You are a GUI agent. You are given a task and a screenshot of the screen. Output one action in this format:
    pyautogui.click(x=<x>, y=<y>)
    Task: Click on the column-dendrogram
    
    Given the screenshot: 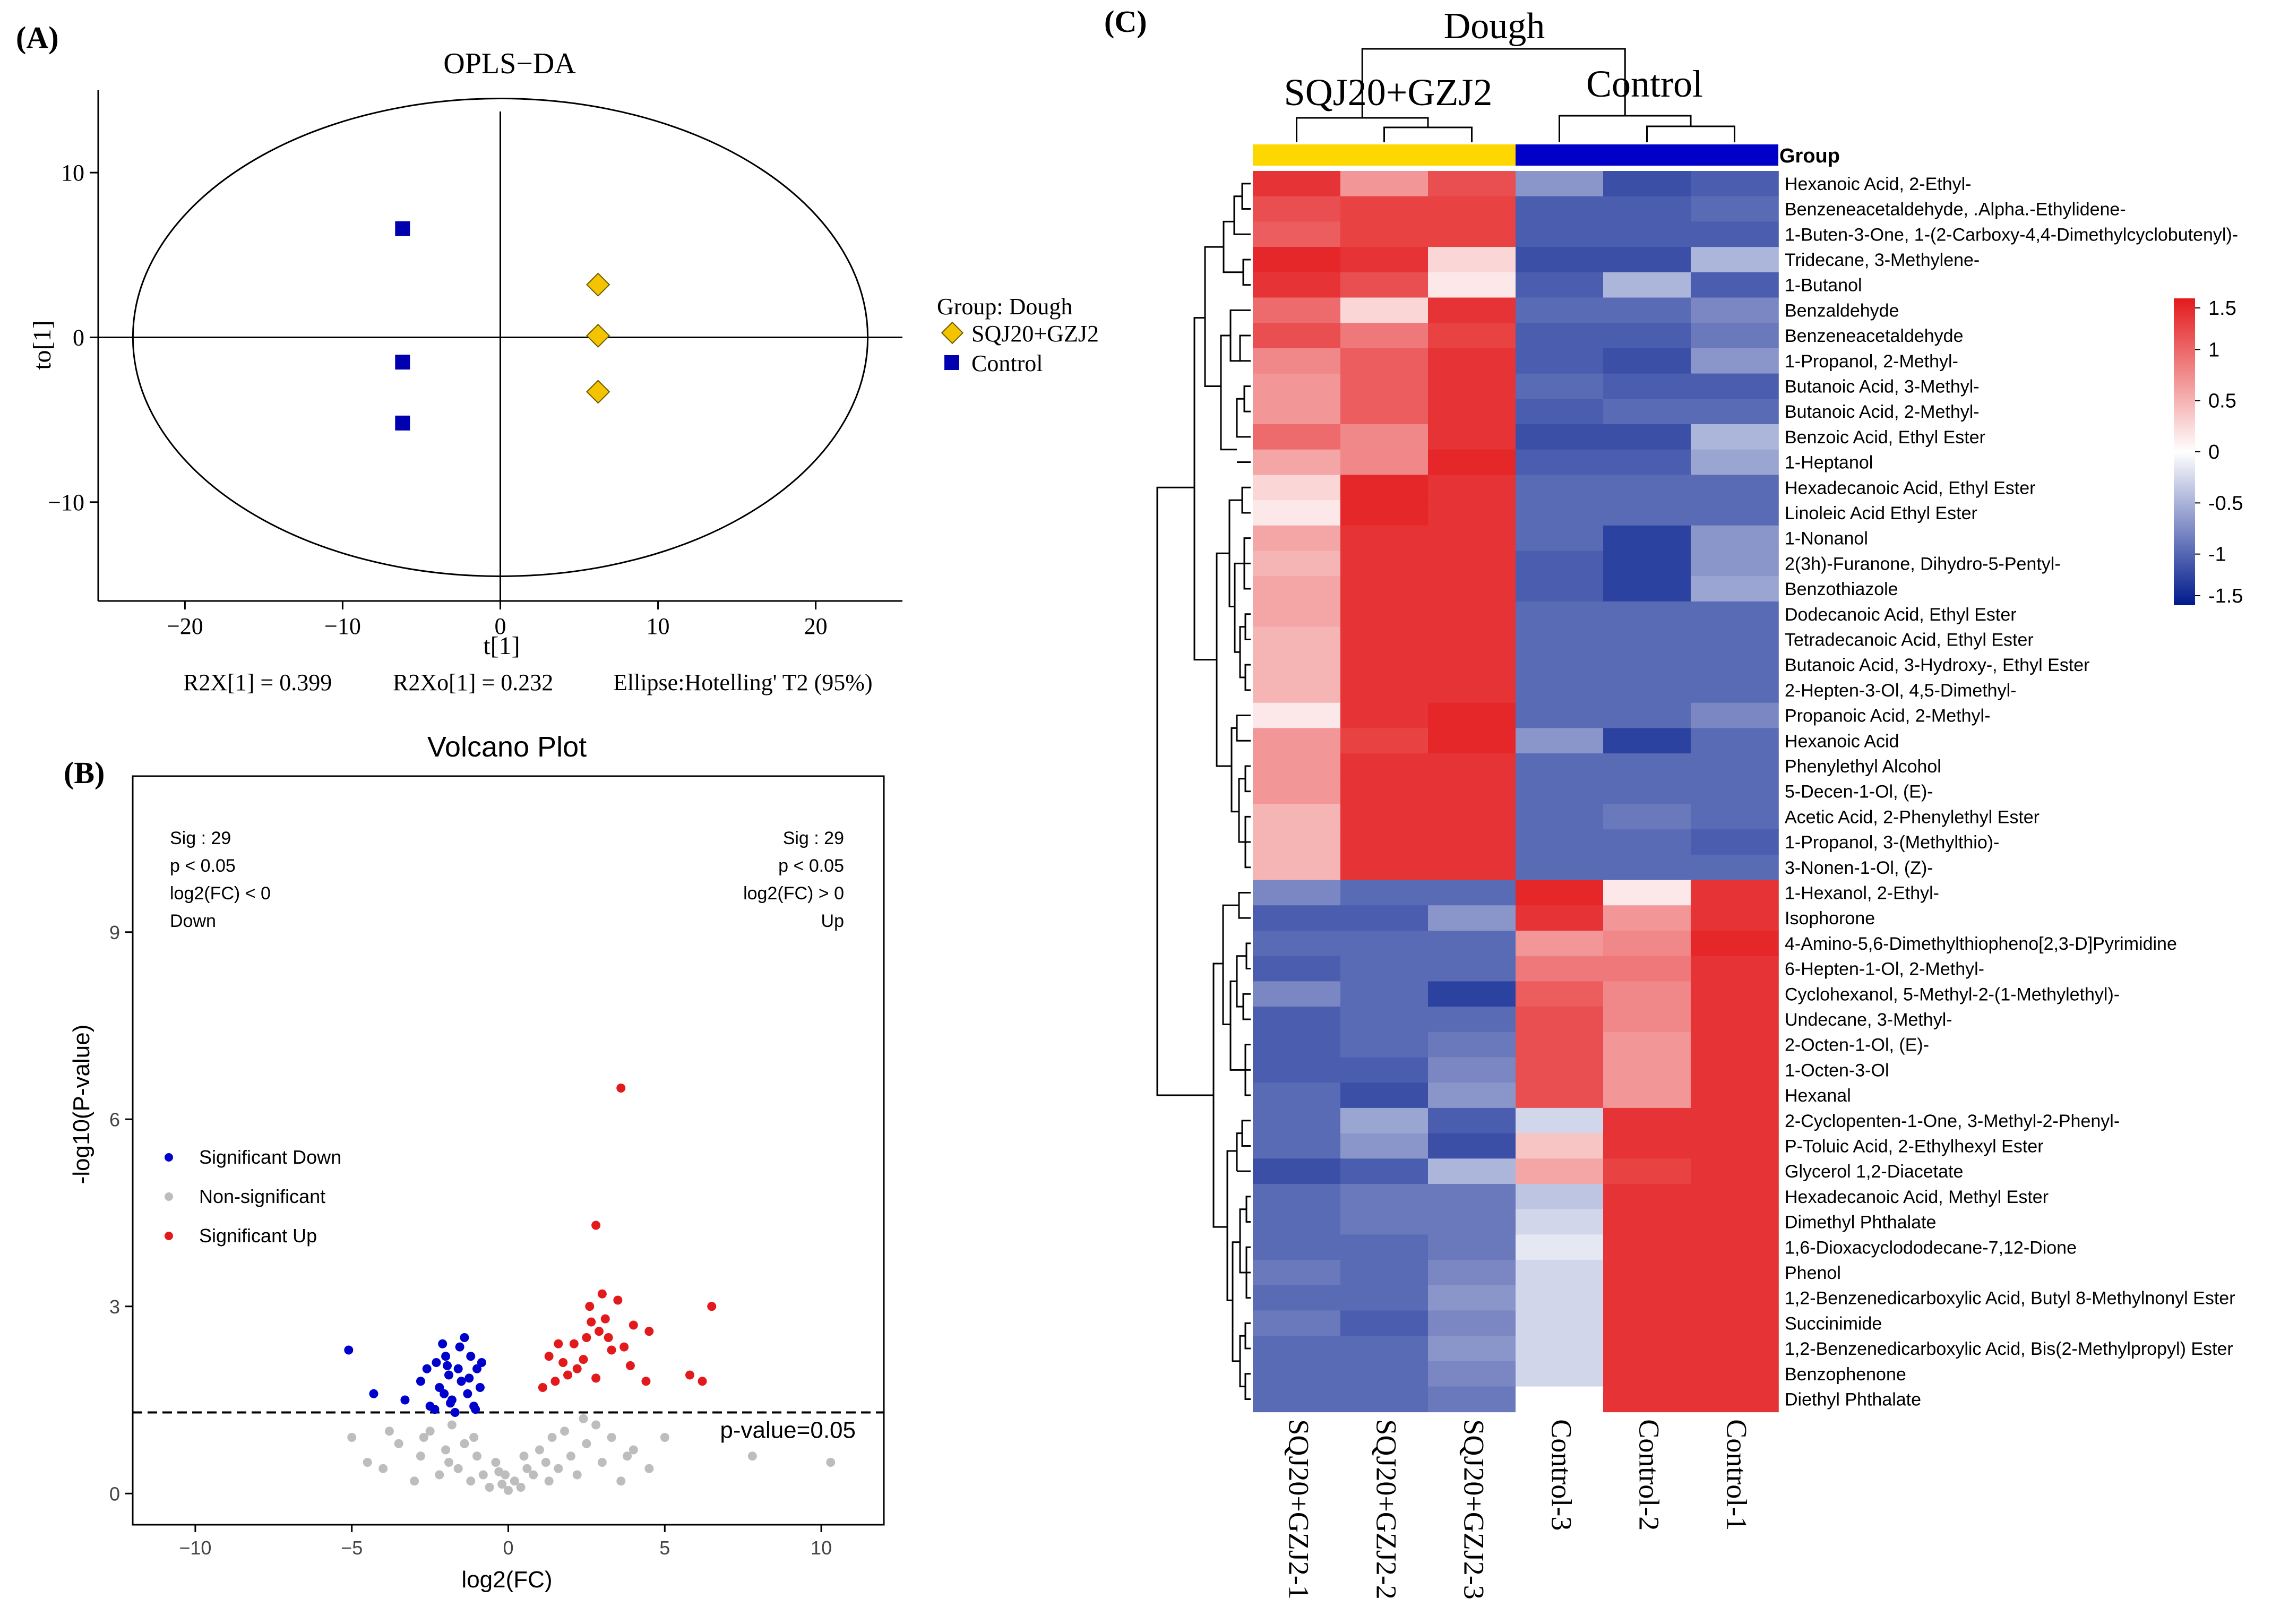 What is the action you would take?
    pyautogui.click(x=1515, y=95)
    